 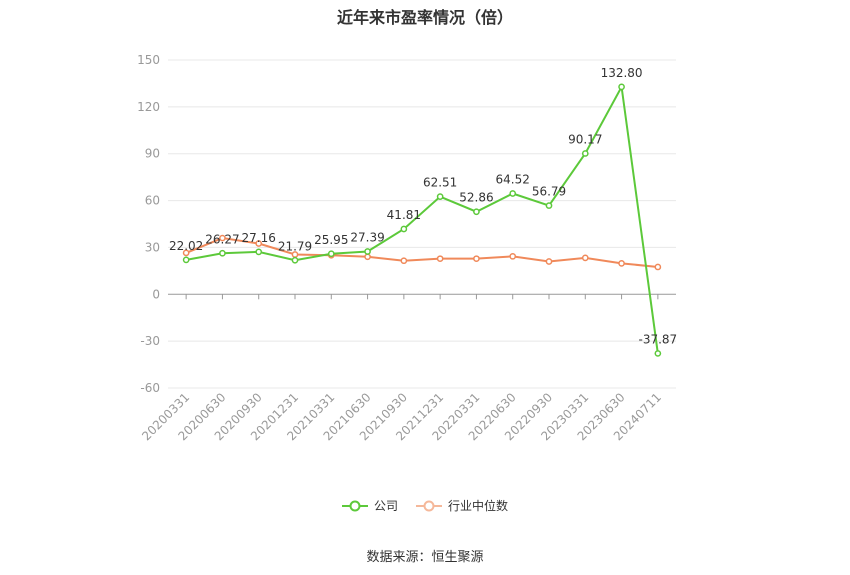 I want to click on data-label: 41.81, so click(x=404, y=215).